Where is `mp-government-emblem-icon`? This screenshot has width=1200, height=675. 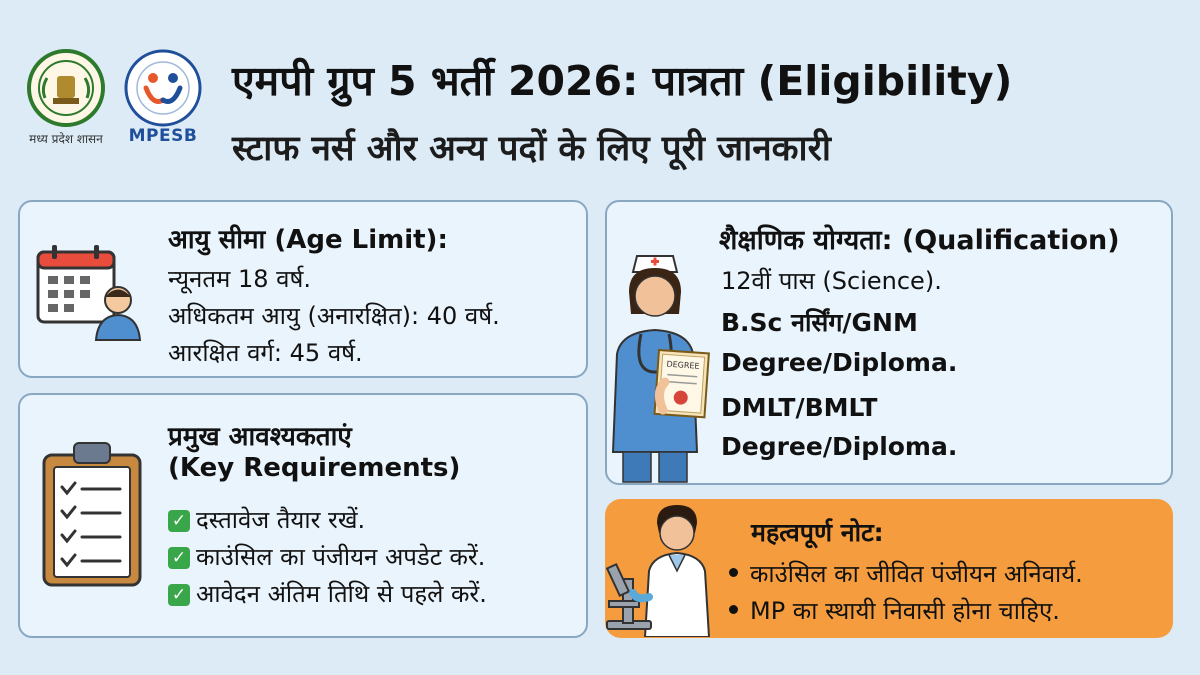
mp-government-emblem-icon is located at coordinates (66, 88).